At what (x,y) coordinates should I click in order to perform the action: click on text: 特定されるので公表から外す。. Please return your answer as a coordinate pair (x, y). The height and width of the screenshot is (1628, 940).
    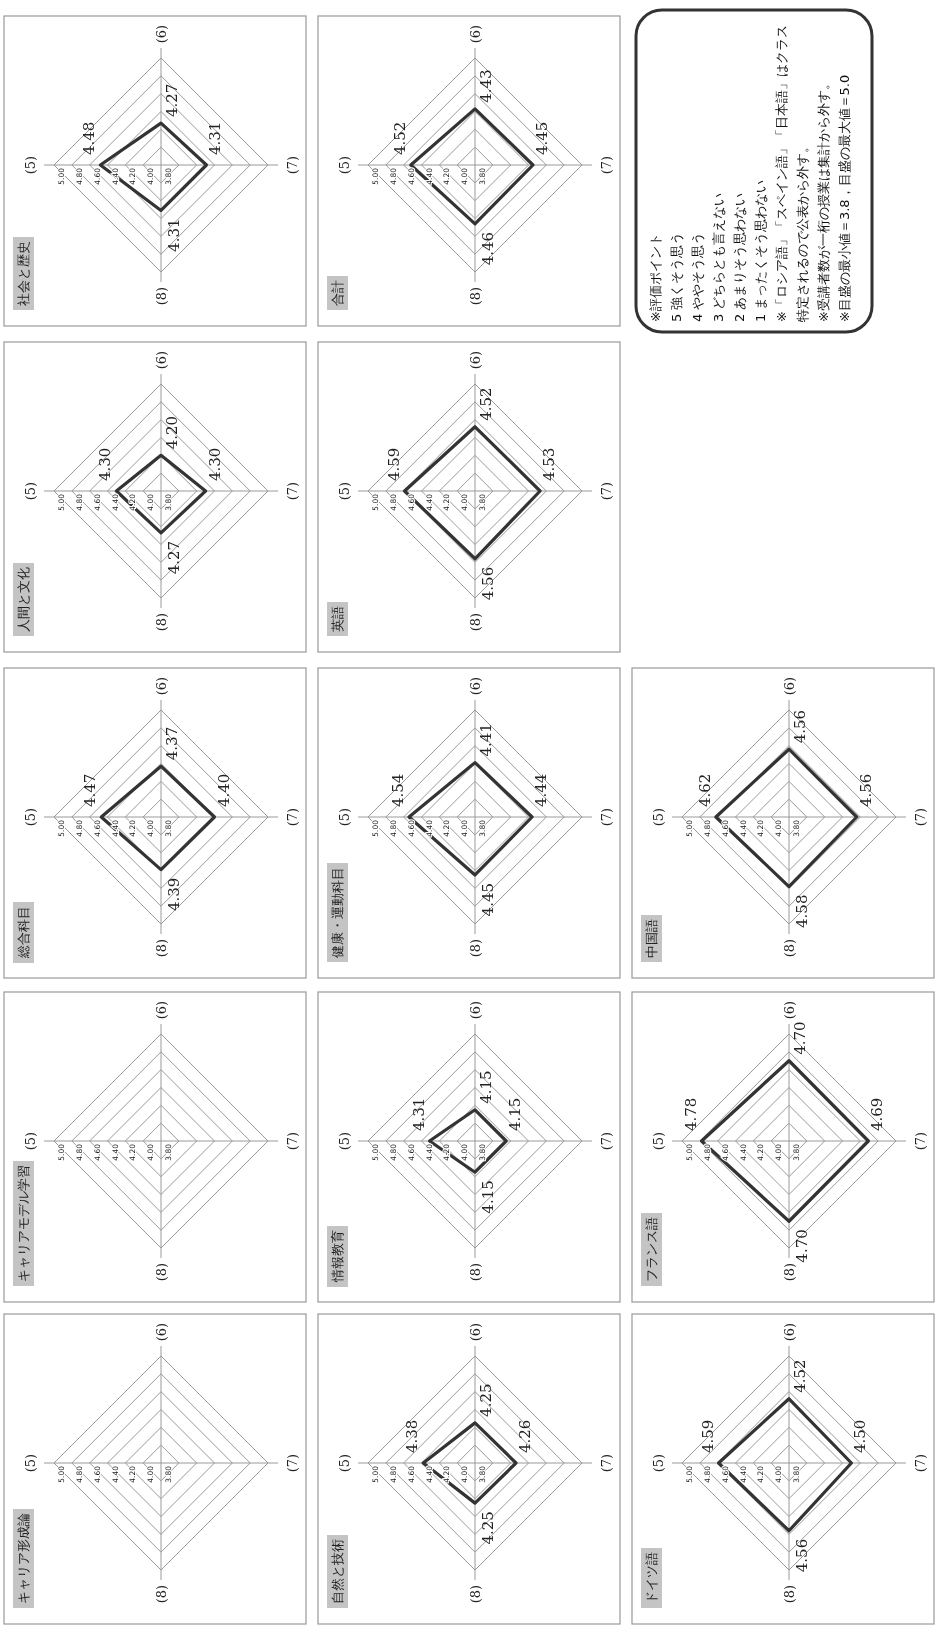
    Looking at the image, I should click on (802, 231).